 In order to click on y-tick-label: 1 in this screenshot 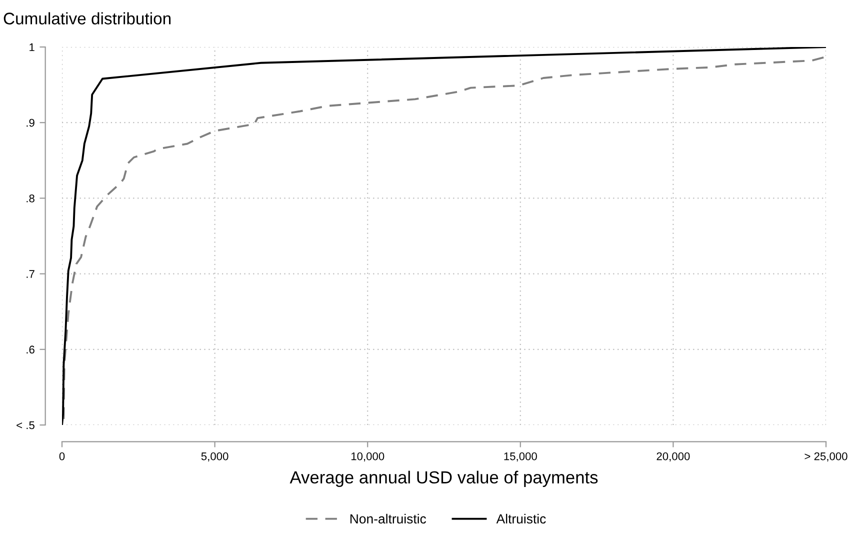, I will do `click(32, 47)`.